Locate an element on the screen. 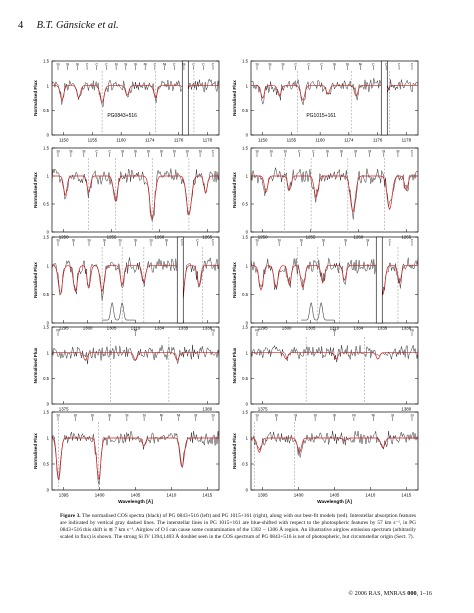 Image resolution: width=474 pixels, height=613 pixels. panel-frame-r1-left is located at coordinates (135, 98).